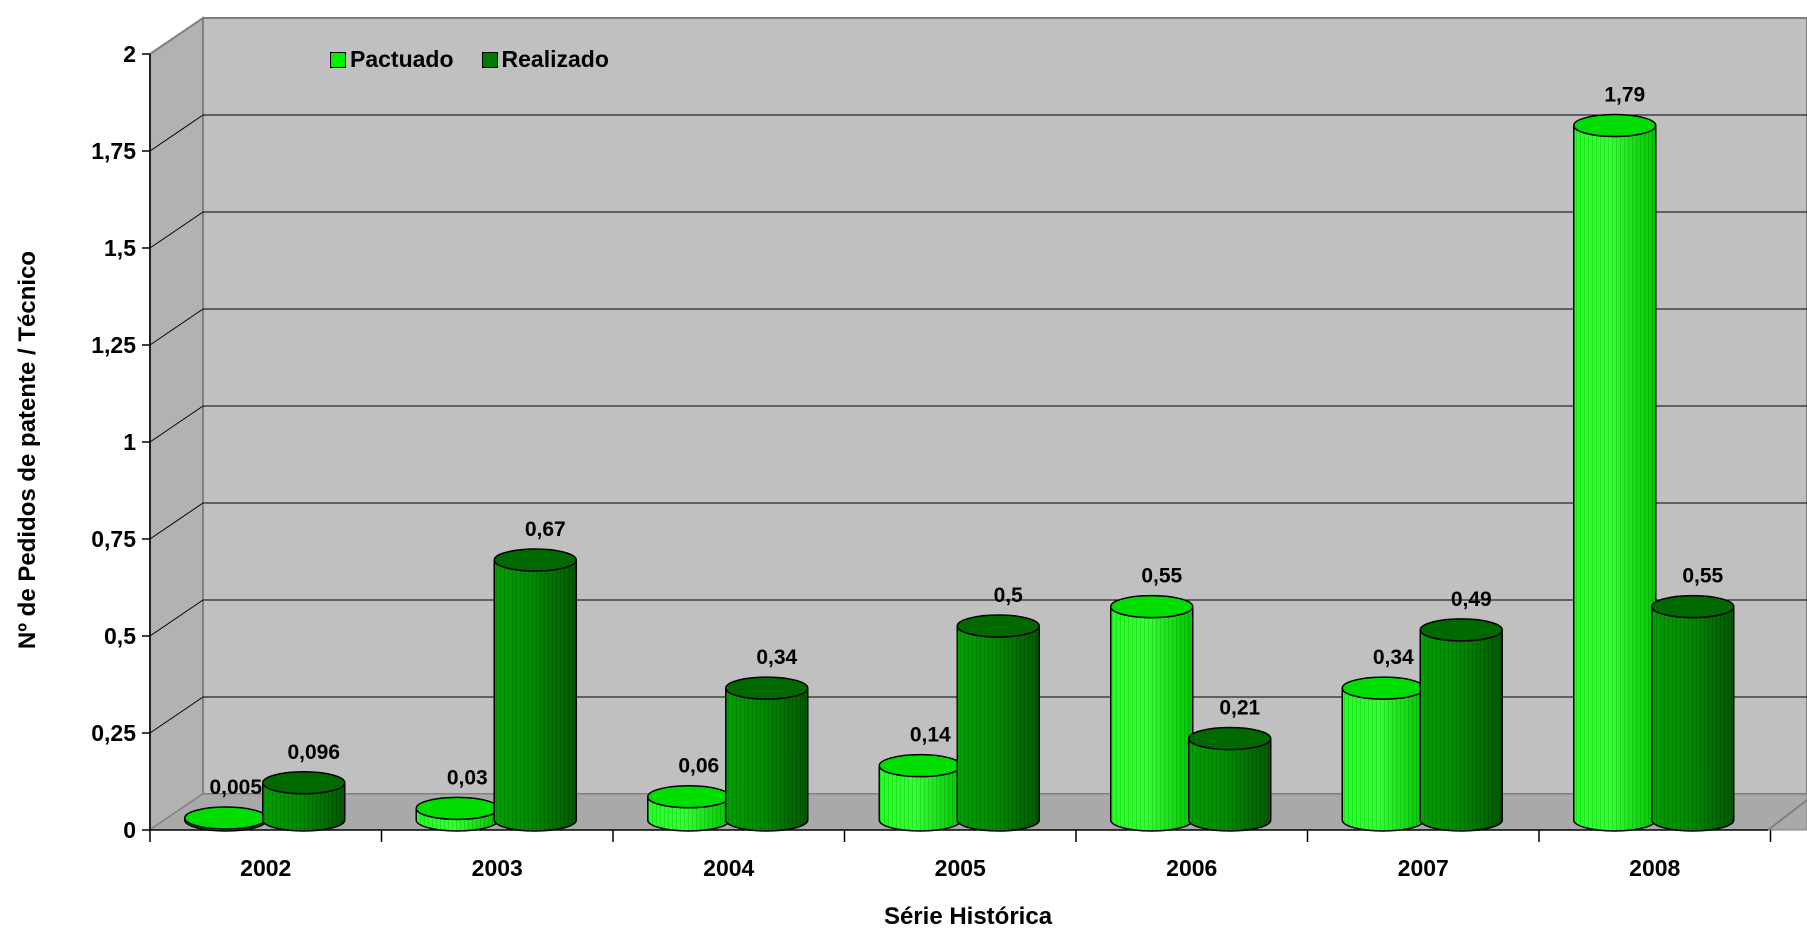 This screenshot has height=932, width=1807. I want to click on y-tick-label: 1,25, so click(113, 345).